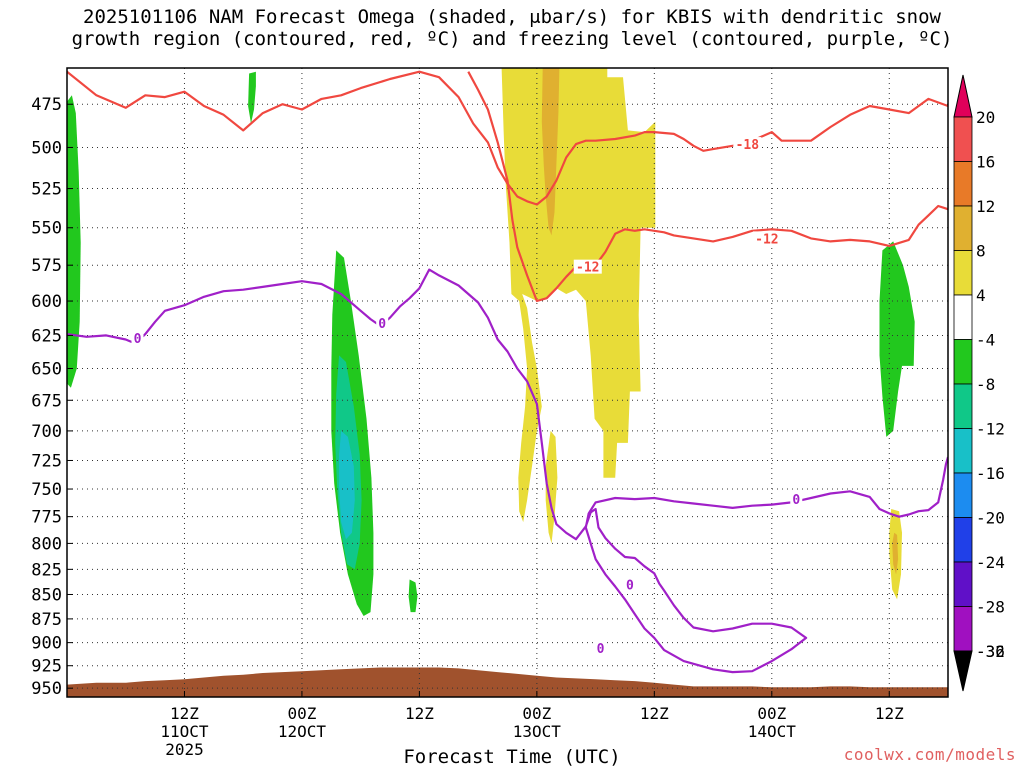  I want to click on y-tick-label: 550, so click(46, 229).